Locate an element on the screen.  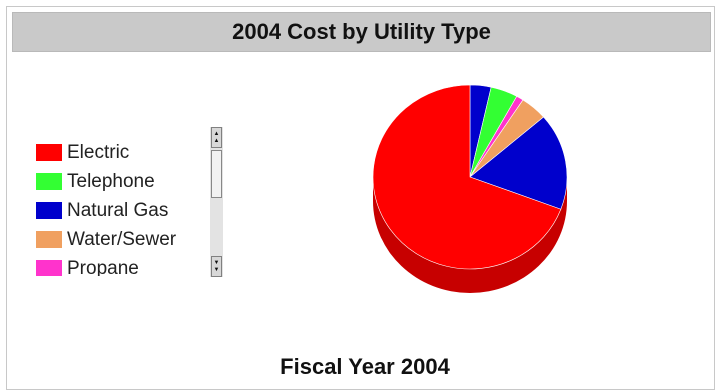
legend-swatch-natural-gas is located at coordinates (49, 210).